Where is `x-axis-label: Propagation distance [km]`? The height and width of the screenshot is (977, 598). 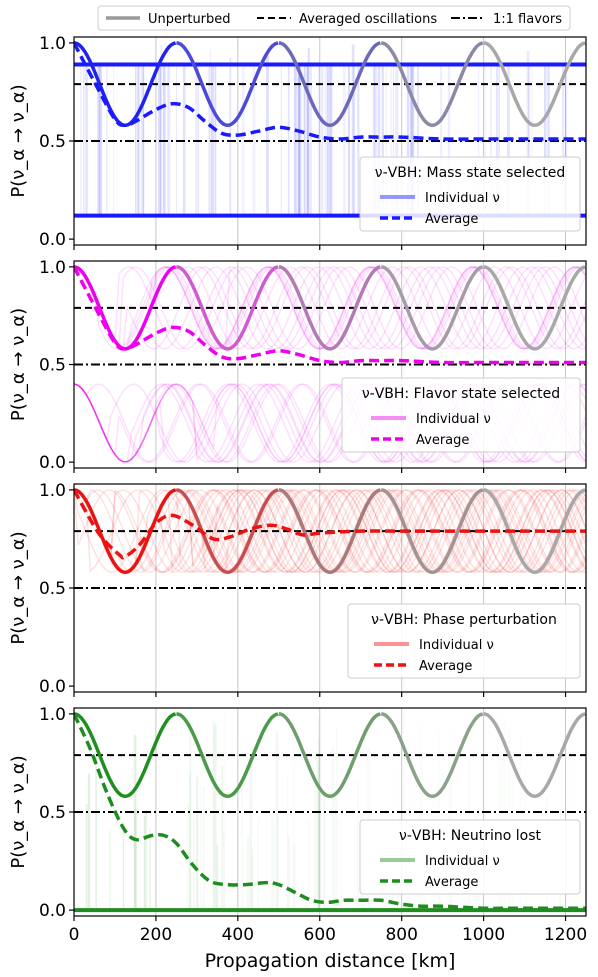 x-axis-label: Propagation distance [km] is located at coordinates (330, 961).